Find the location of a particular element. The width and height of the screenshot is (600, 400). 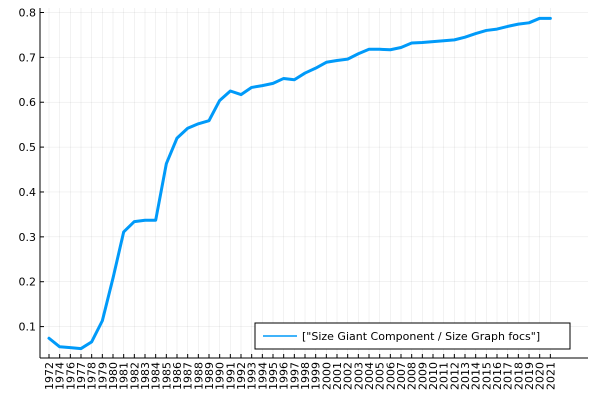

y-tick-label: 0.1 is located at coordinates (28, 327).